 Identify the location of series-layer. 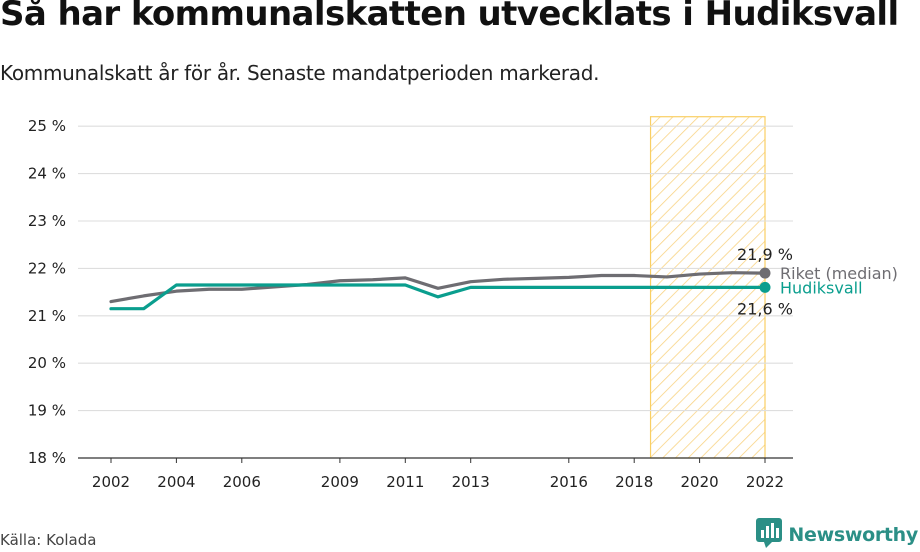
(440, 289).